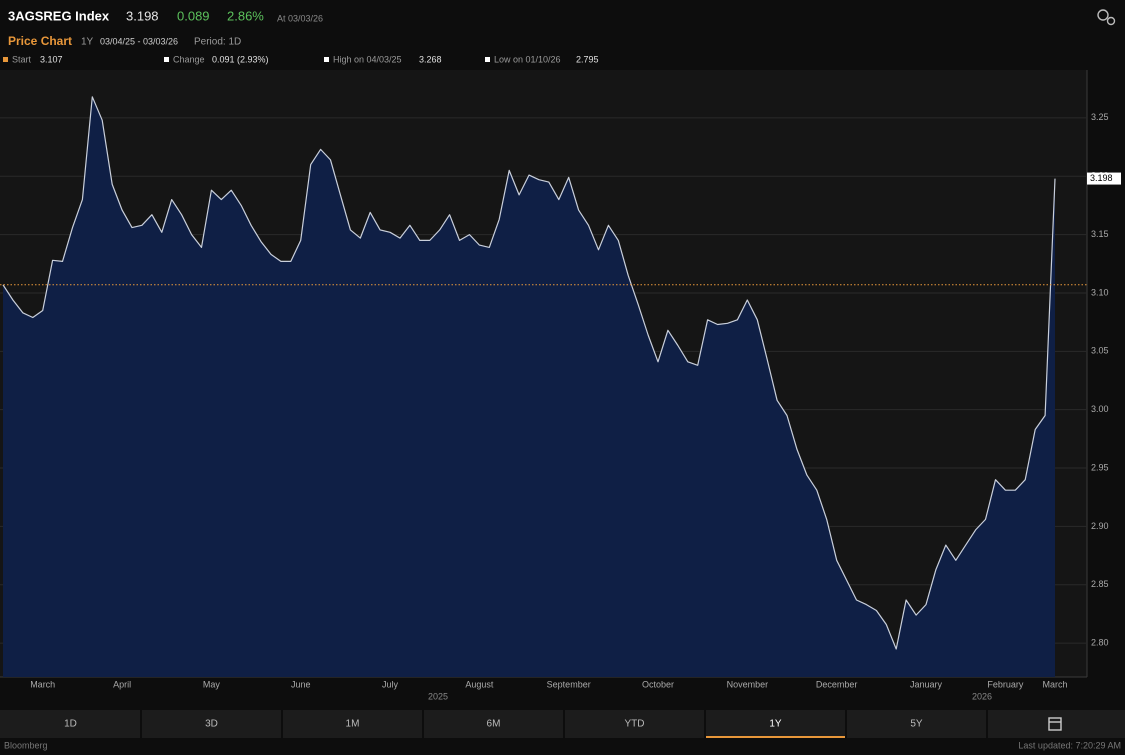  What do you see at coordinates (569, 684) in the screenshot?
I see `x-tick-label: September` at bounding box center [569, 684].